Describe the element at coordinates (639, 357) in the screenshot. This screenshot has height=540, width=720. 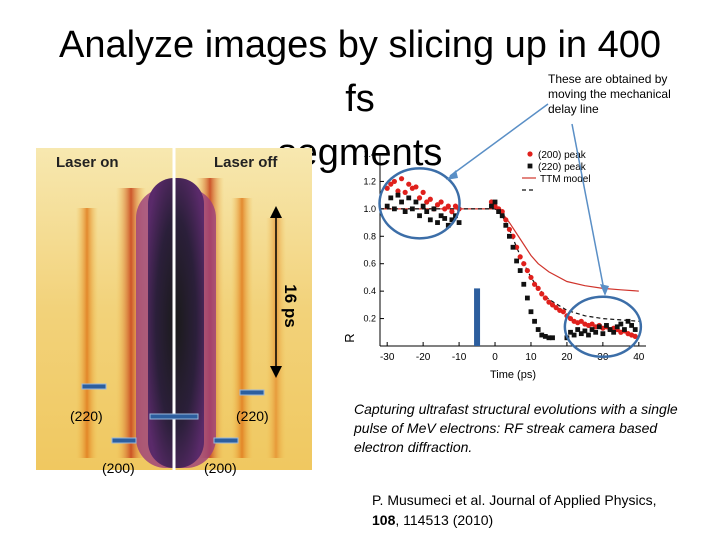
I see `x-tick-label: 40` at that location.